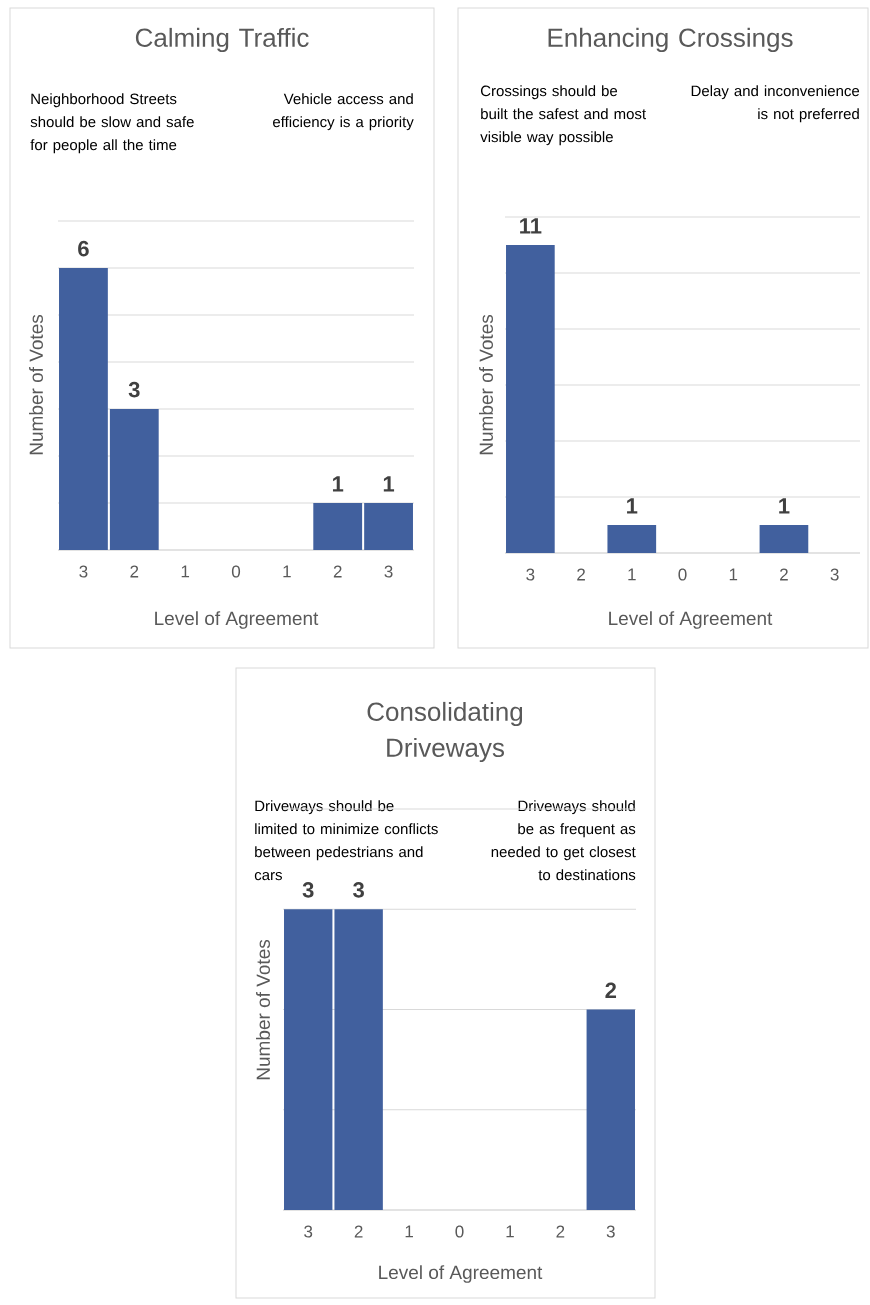 Image resolution: width=870 pixels, height=1305 pixels. I want to click on annotation: Driveways should be as frequent as needed to get closest to destinations, so click(563, 840).